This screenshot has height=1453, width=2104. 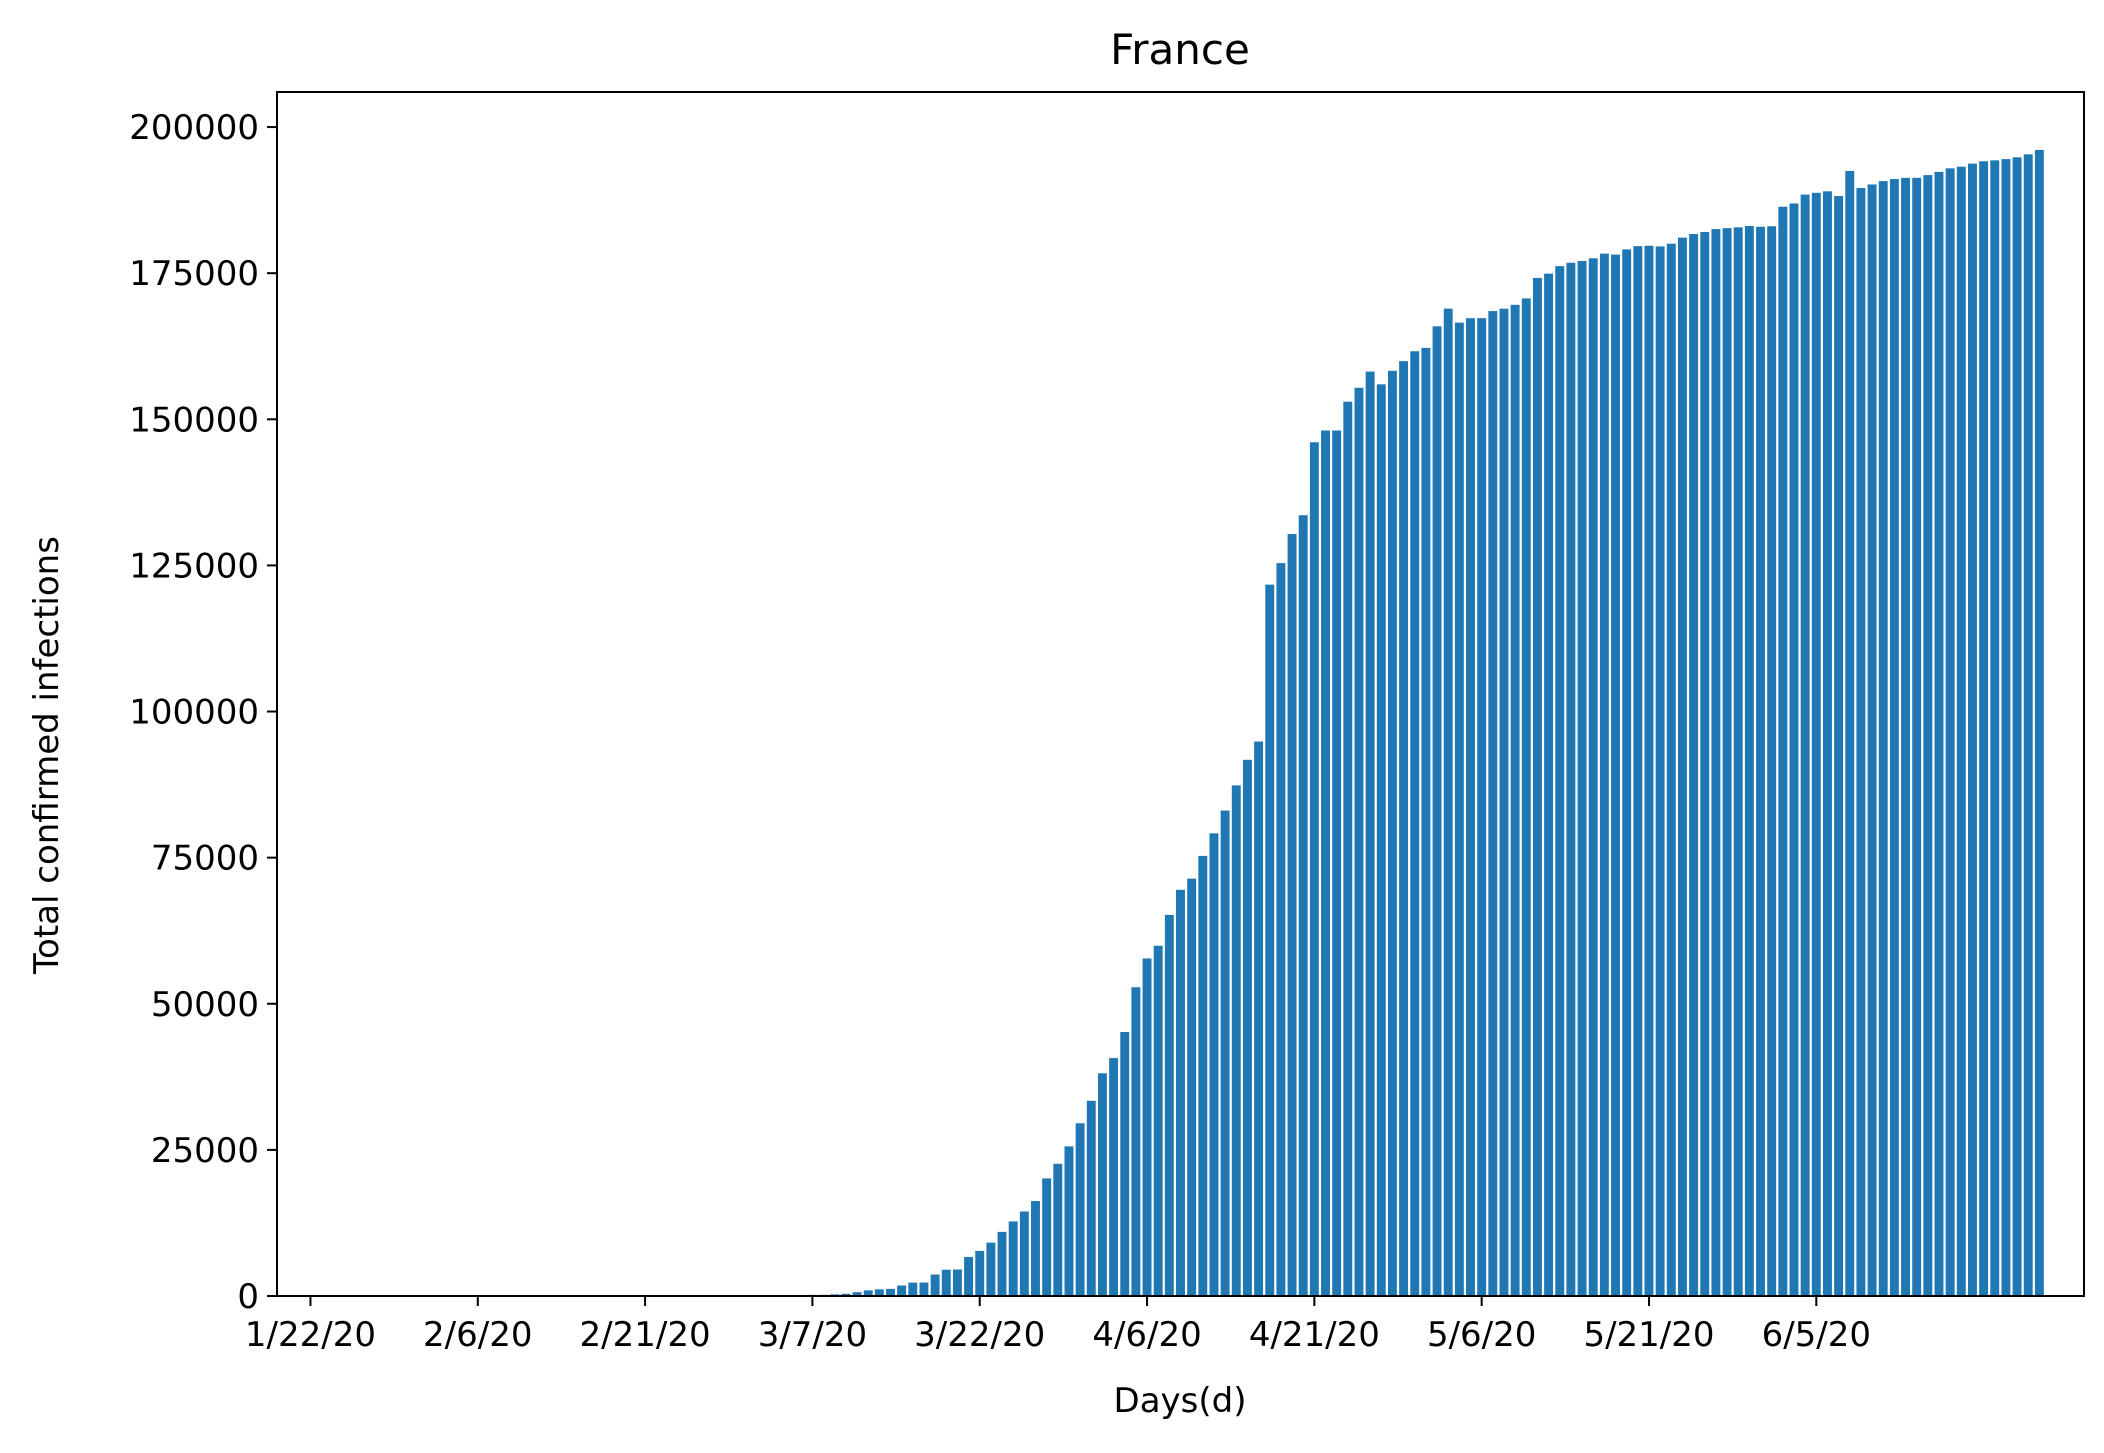 What do you see at coordinates (645, 1335) in the screenshot?
I see `x-tick-label: 2/21/20` at bounding box center [645, 1335].